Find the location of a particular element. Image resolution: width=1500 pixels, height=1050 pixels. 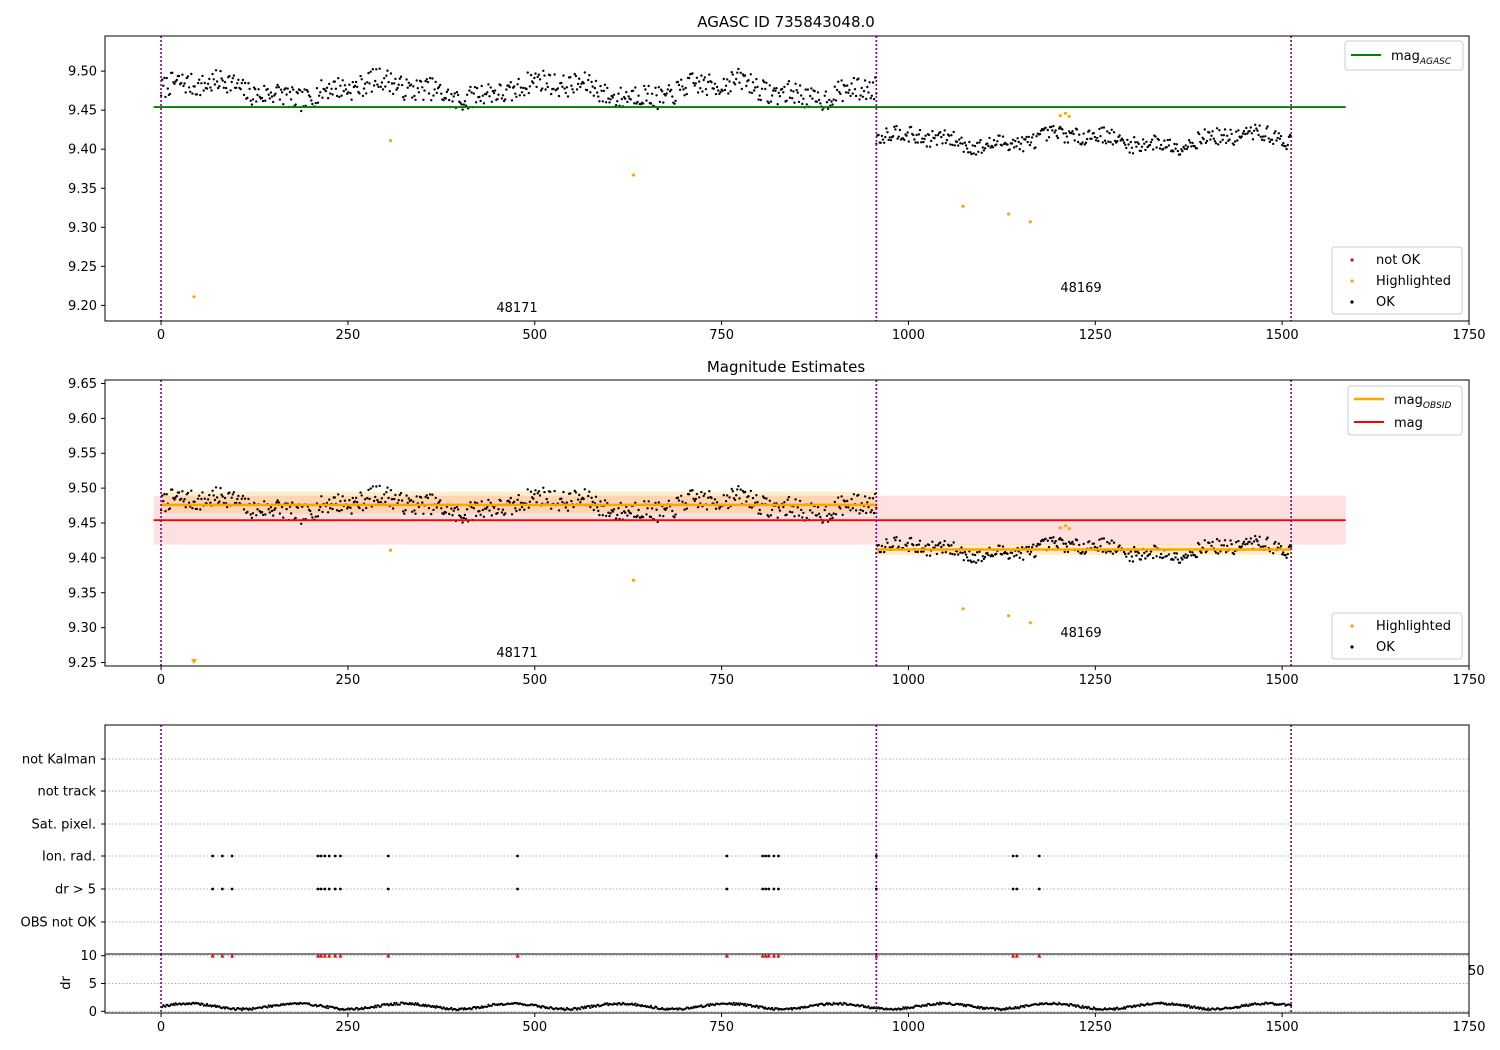

p4-xtick-label: 1500 is located at coordinates (1282, 1027).